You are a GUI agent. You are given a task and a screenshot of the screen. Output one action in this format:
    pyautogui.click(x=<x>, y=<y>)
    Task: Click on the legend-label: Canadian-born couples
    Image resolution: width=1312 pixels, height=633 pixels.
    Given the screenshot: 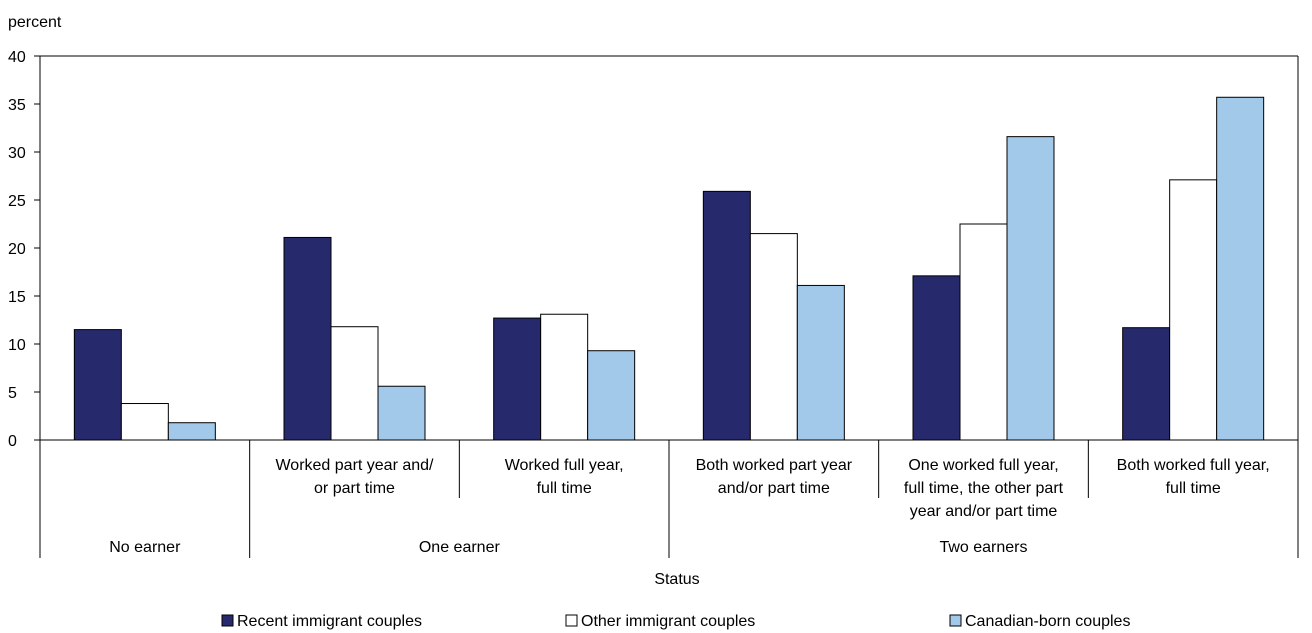 What is the action you would take?
    pyautogui.click(x=1047, y=621)
    